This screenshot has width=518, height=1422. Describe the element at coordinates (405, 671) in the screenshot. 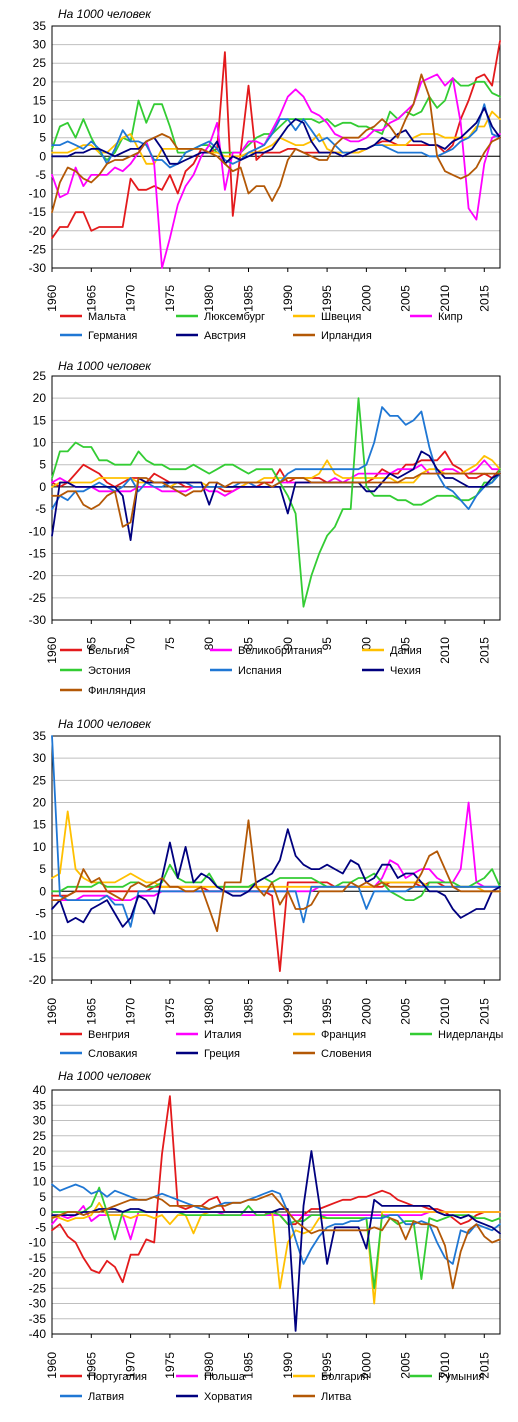

I see `legend-label: Чехия` at that location.